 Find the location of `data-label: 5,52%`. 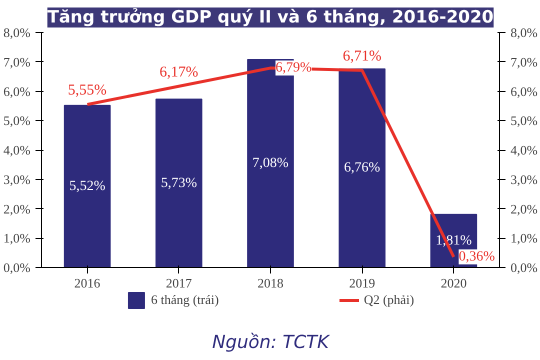

data-label: 5,52% is located at coordinates (87, 186).